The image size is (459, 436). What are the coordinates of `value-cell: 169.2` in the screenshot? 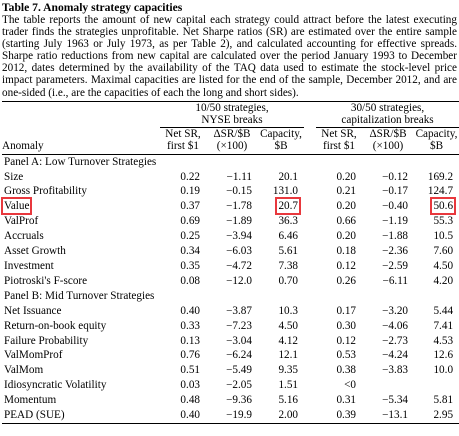 It's located at (436, 177).